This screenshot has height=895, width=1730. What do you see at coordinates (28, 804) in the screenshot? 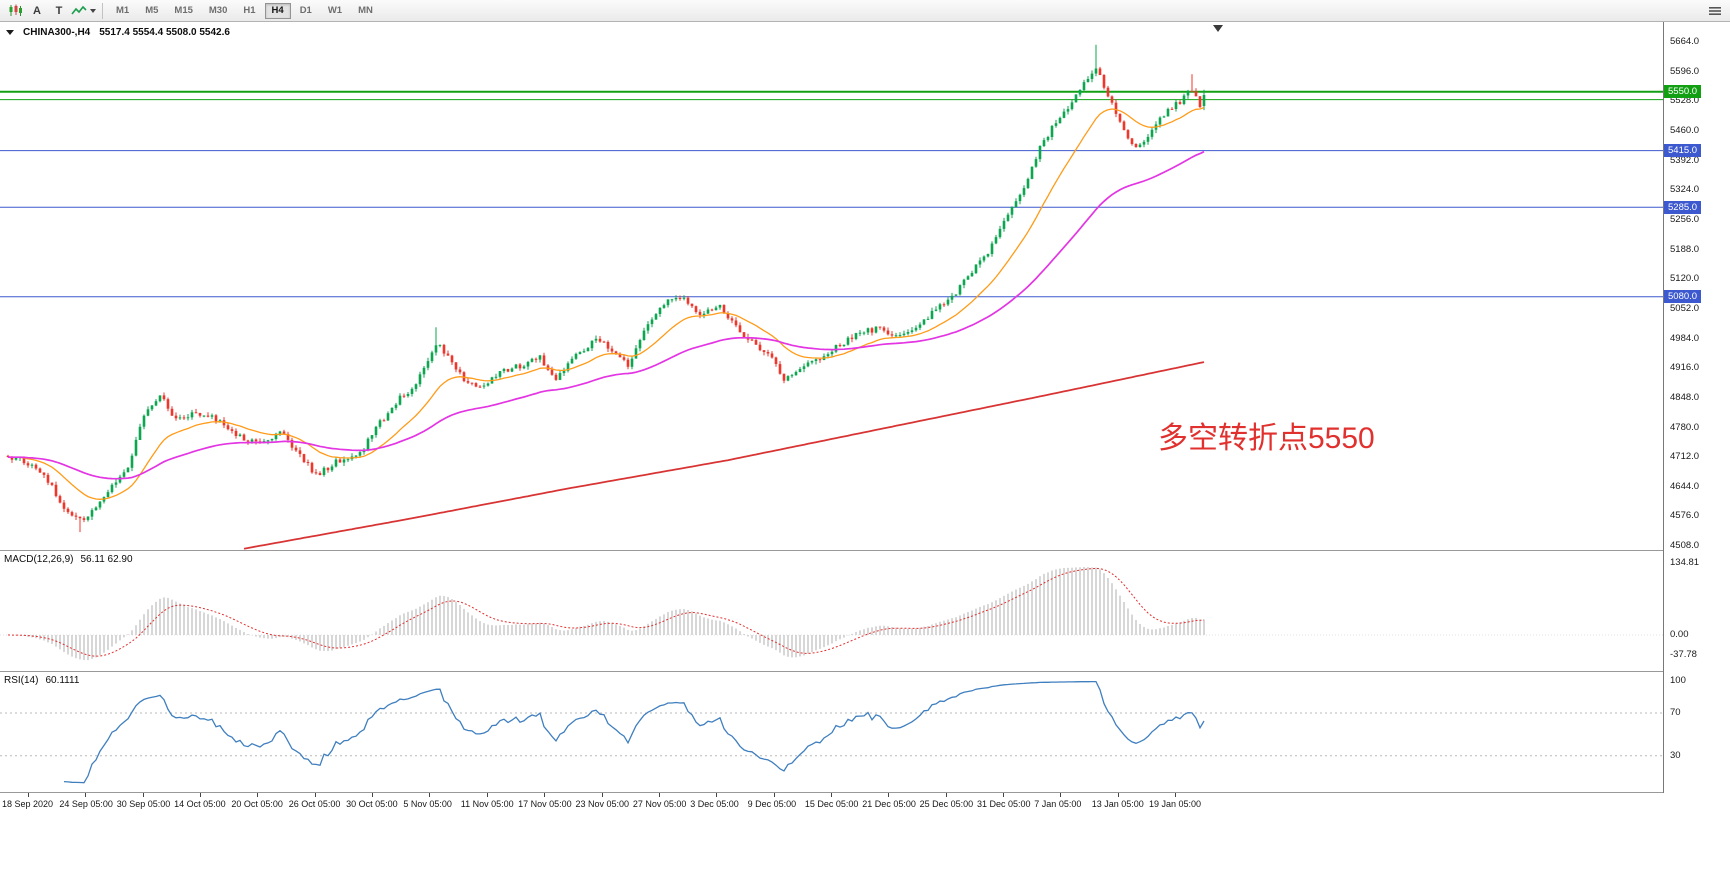
I see `time-label: 18 Sep 2020` at bounding box center [28, 804].